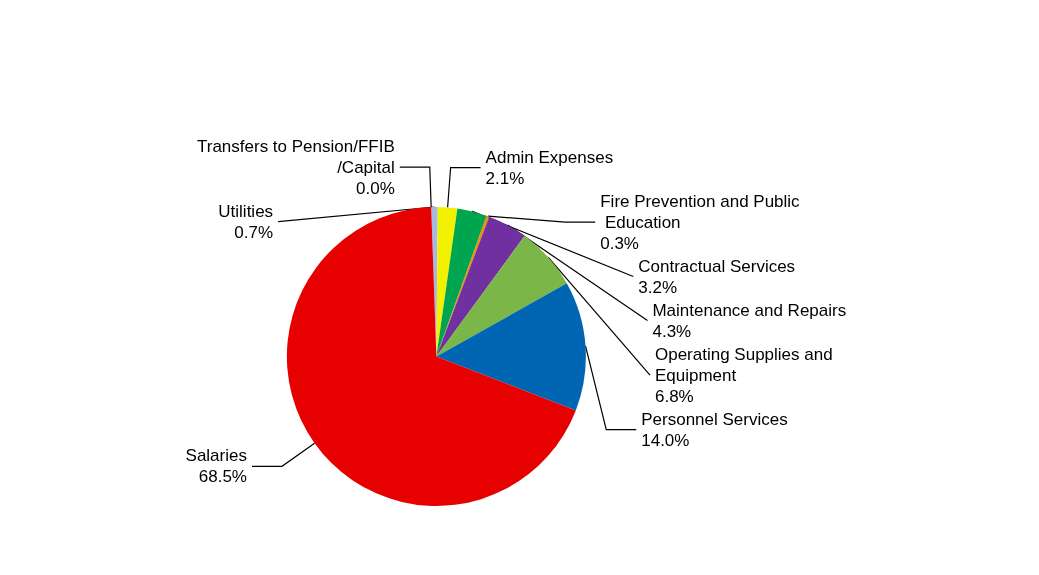  I want to click on data-label: 3.2%, so click(658, 287).